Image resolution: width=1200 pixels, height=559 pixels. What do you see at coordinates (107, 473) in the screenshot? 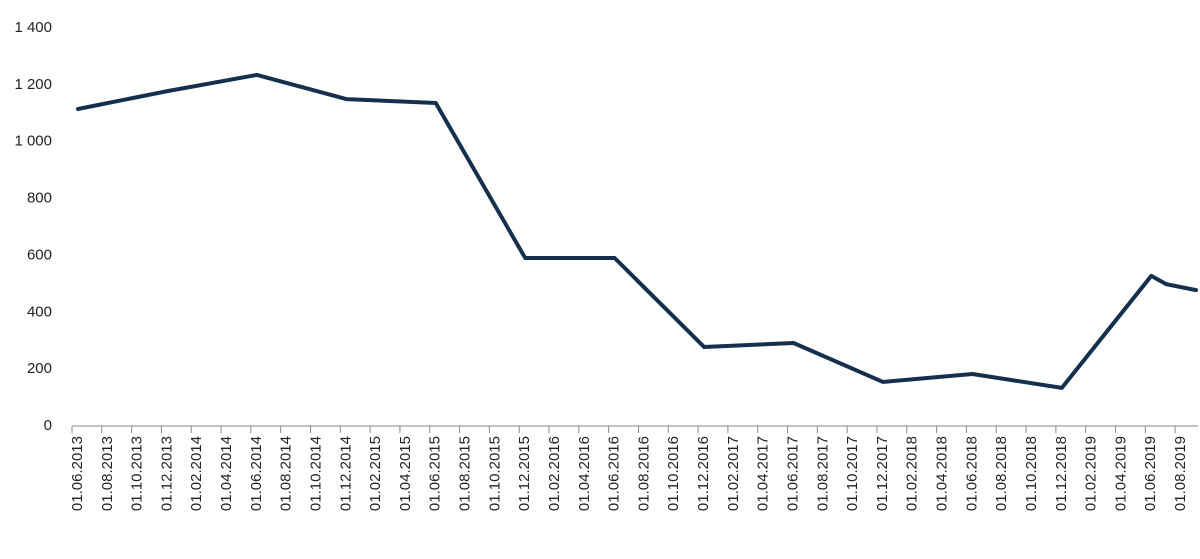
I see `x-tick-label: 01.08.2013` at bounding box center [107, 473].